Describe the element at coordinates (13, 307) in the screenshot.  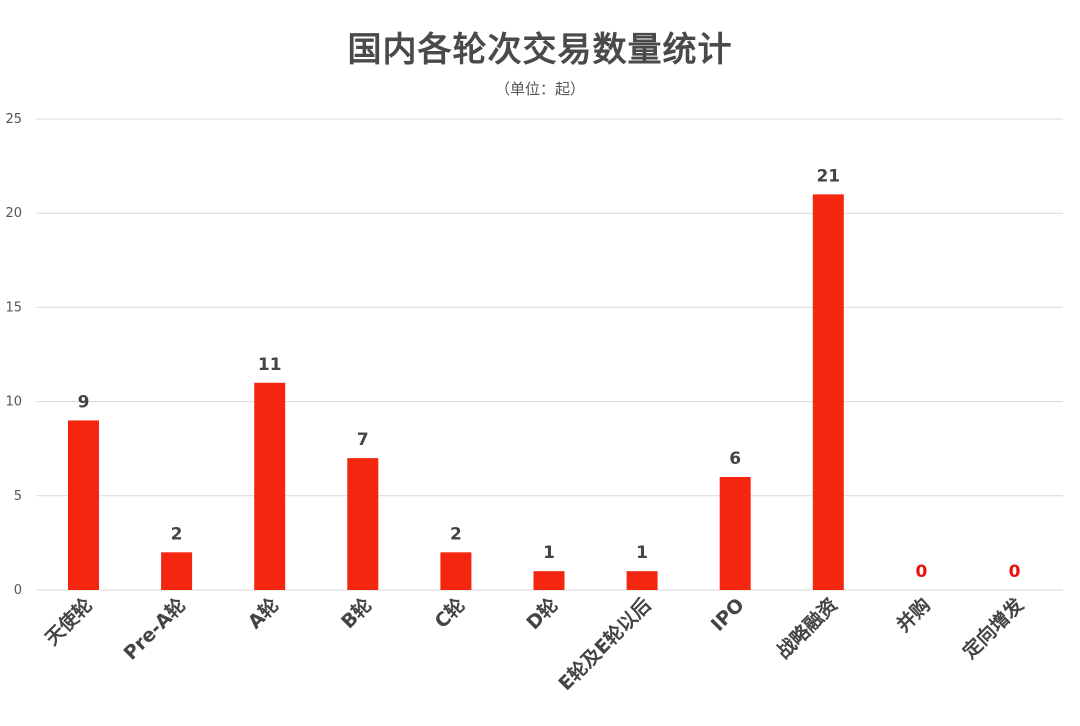
I see `y-tick-label: 15` at that location.